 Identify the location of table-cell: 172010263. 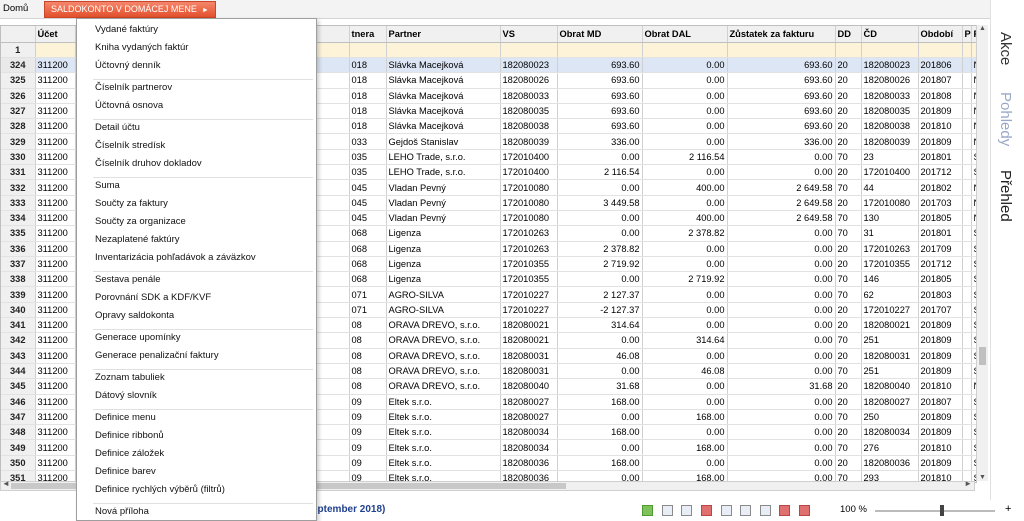
(890, 249).